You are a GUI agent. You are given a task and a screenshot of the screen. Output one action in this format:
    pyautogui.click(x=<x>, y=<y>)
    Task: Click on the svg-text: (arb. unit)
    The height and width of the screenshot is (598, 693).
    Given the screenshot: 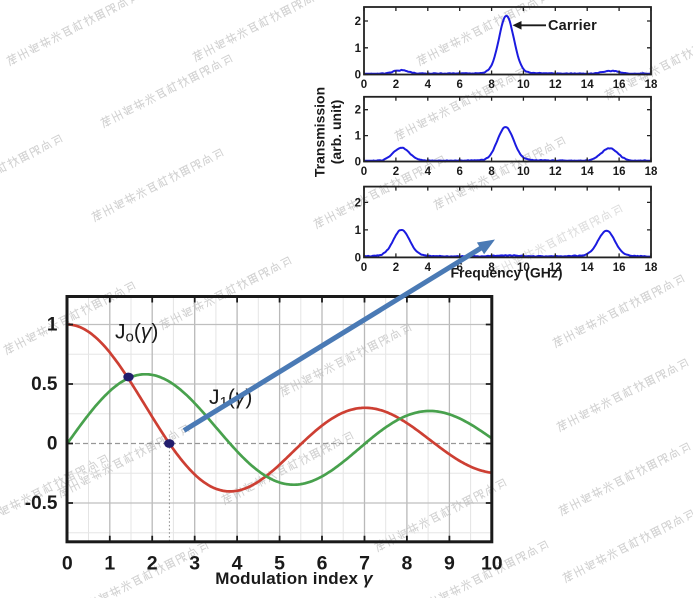 What is the action you would take?
    pyautogui.click(x=336, y=132)
    